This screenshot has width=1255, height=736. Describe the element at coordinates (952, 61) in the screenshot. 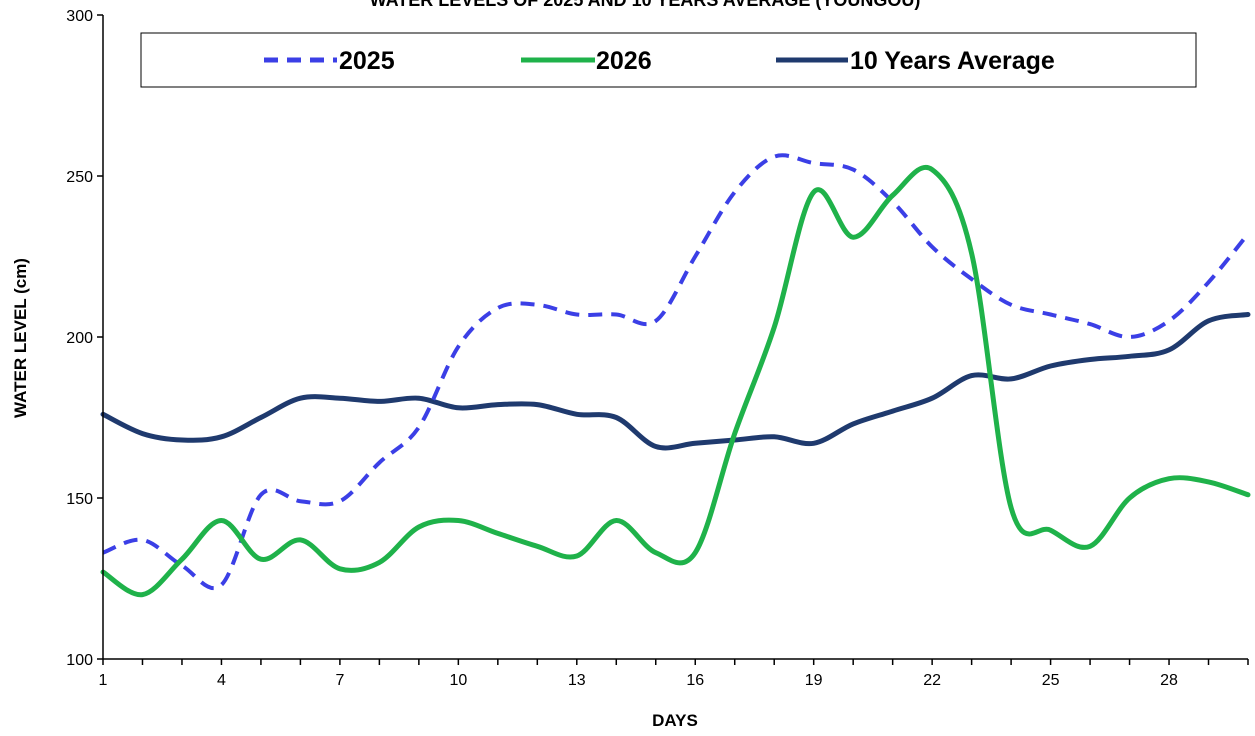

I see `legend-label: 10 Years Average` at that location.